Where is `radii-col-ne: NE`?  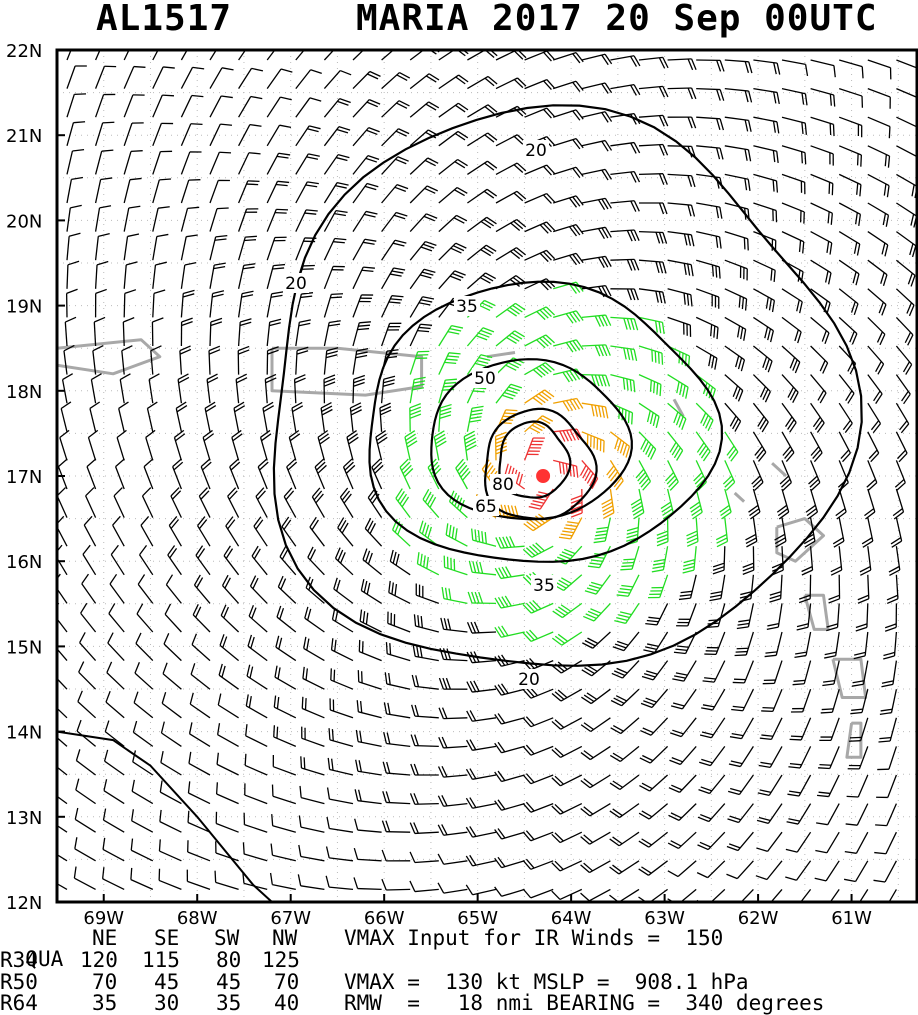 radii-col-ne: NE is located at coordinates (104, 938).